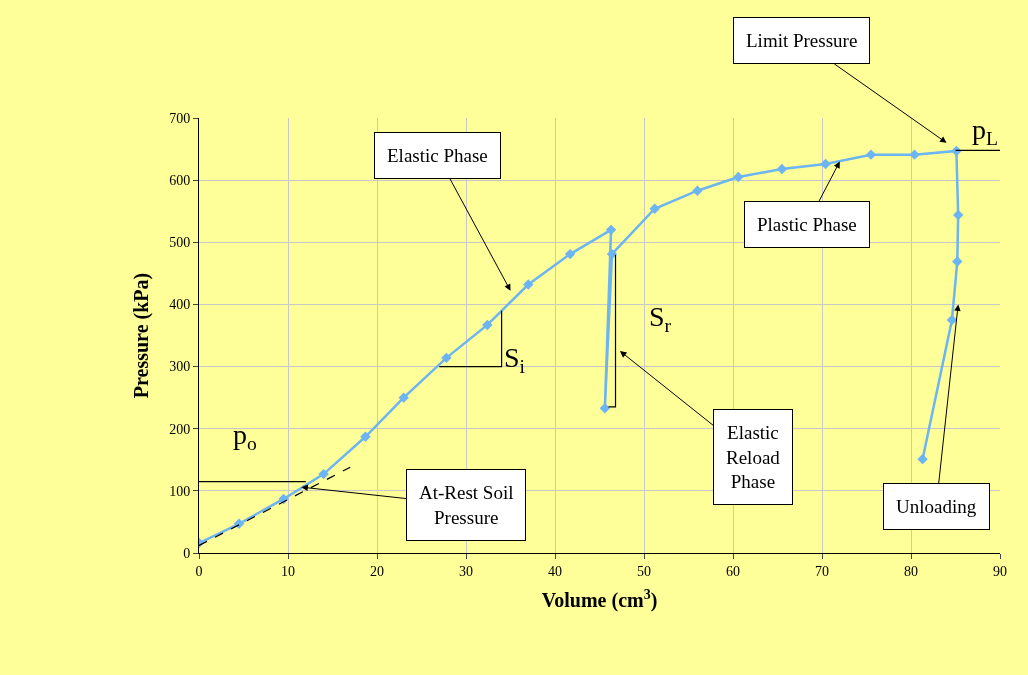  Describe the element at coordinates (515, 359) in the screenshot. I see `annotation: S$_{i}$` at that location.